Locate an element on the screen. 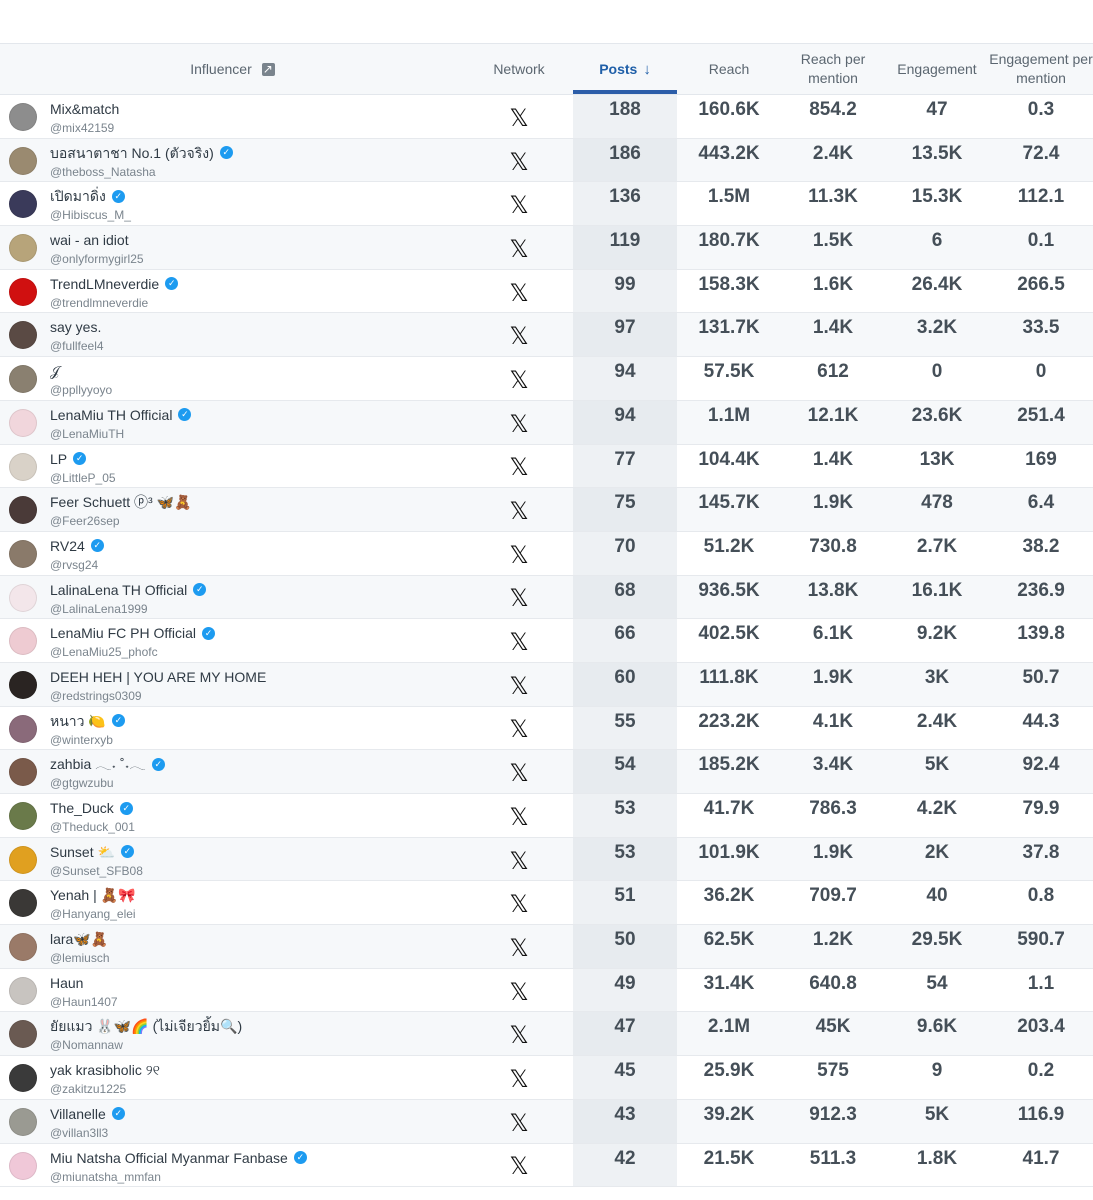 This screenshot has width=1093, height=1200. header-engagement: Engagement is located at coordinates (937, 68).